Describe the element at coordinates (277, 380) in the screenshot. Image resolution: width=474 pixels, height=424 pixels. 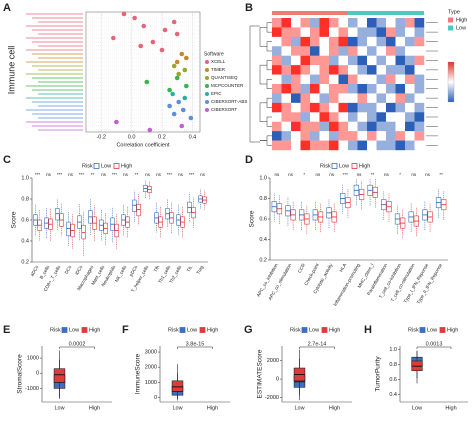
I see `y-tick-label: 0` at that location.